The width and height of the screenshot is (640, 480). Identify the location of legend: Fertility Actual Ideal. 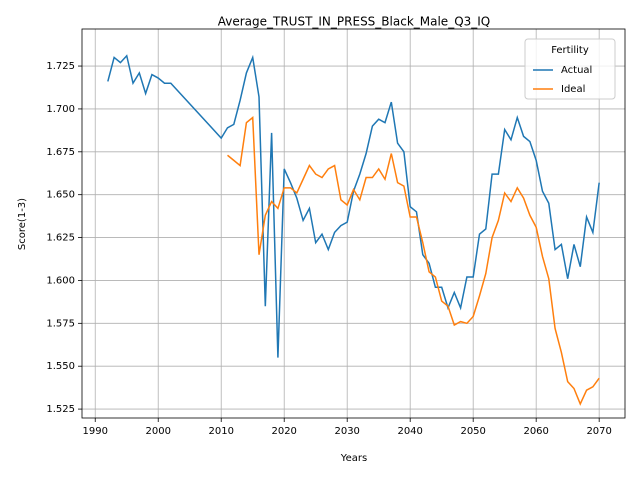
(570, 69).